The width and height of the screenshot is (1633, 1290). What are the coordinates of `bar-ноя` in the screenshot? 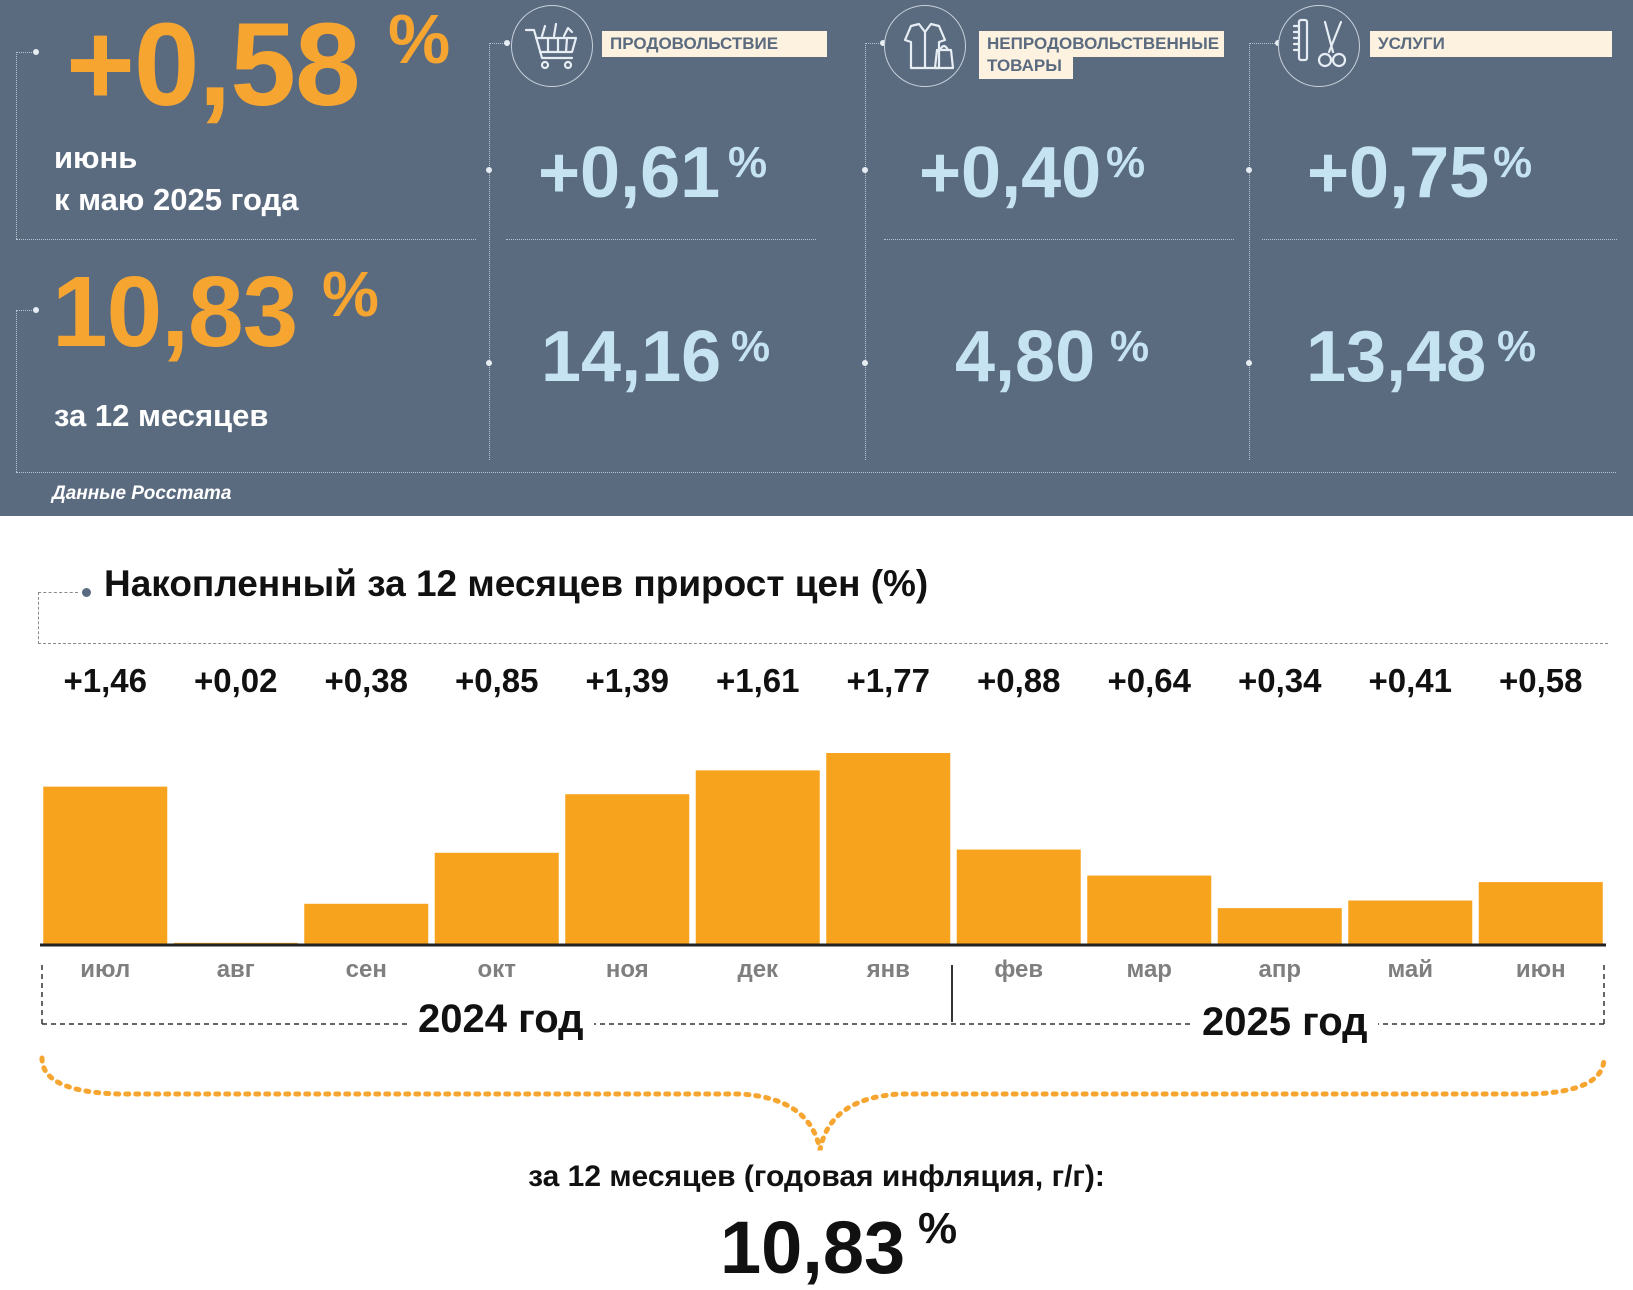 It's located at (627, 869).